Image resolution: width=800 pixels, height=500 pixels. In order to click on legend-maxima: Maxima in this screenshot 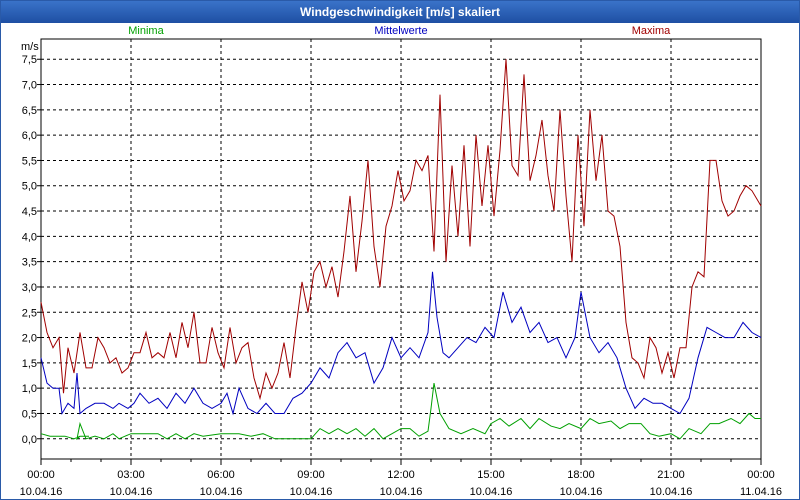, I will do `click(651, 31)`.